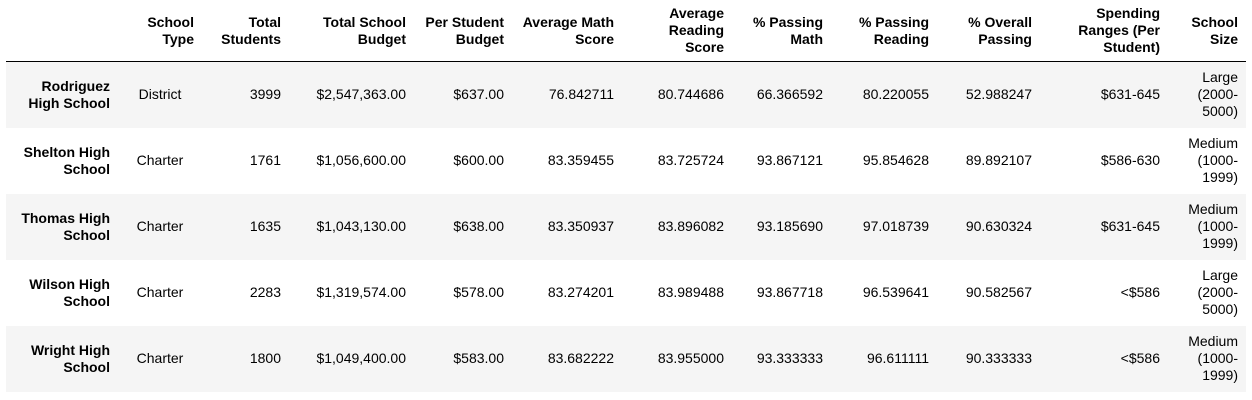 The image size is (1252, 400). I want to click on cell-total-students: 2283, so click(265, 292).